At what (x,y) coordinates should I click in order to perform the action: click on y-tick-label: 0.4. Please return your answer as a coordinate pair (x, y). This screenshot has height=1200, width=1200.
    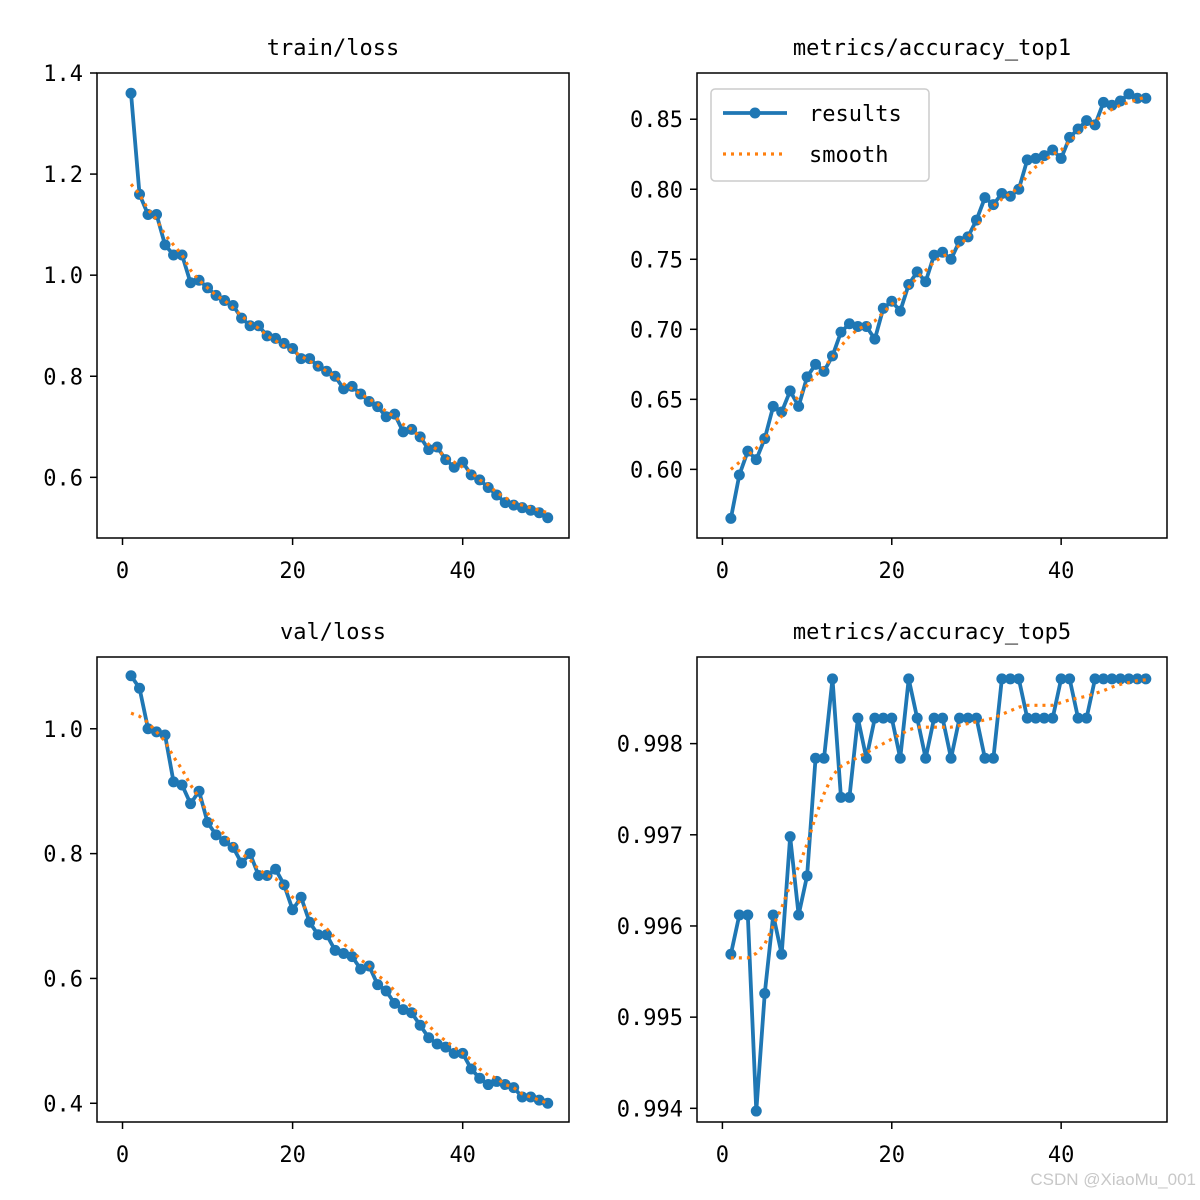
    Looking at the image, I should click on (63, 1104).